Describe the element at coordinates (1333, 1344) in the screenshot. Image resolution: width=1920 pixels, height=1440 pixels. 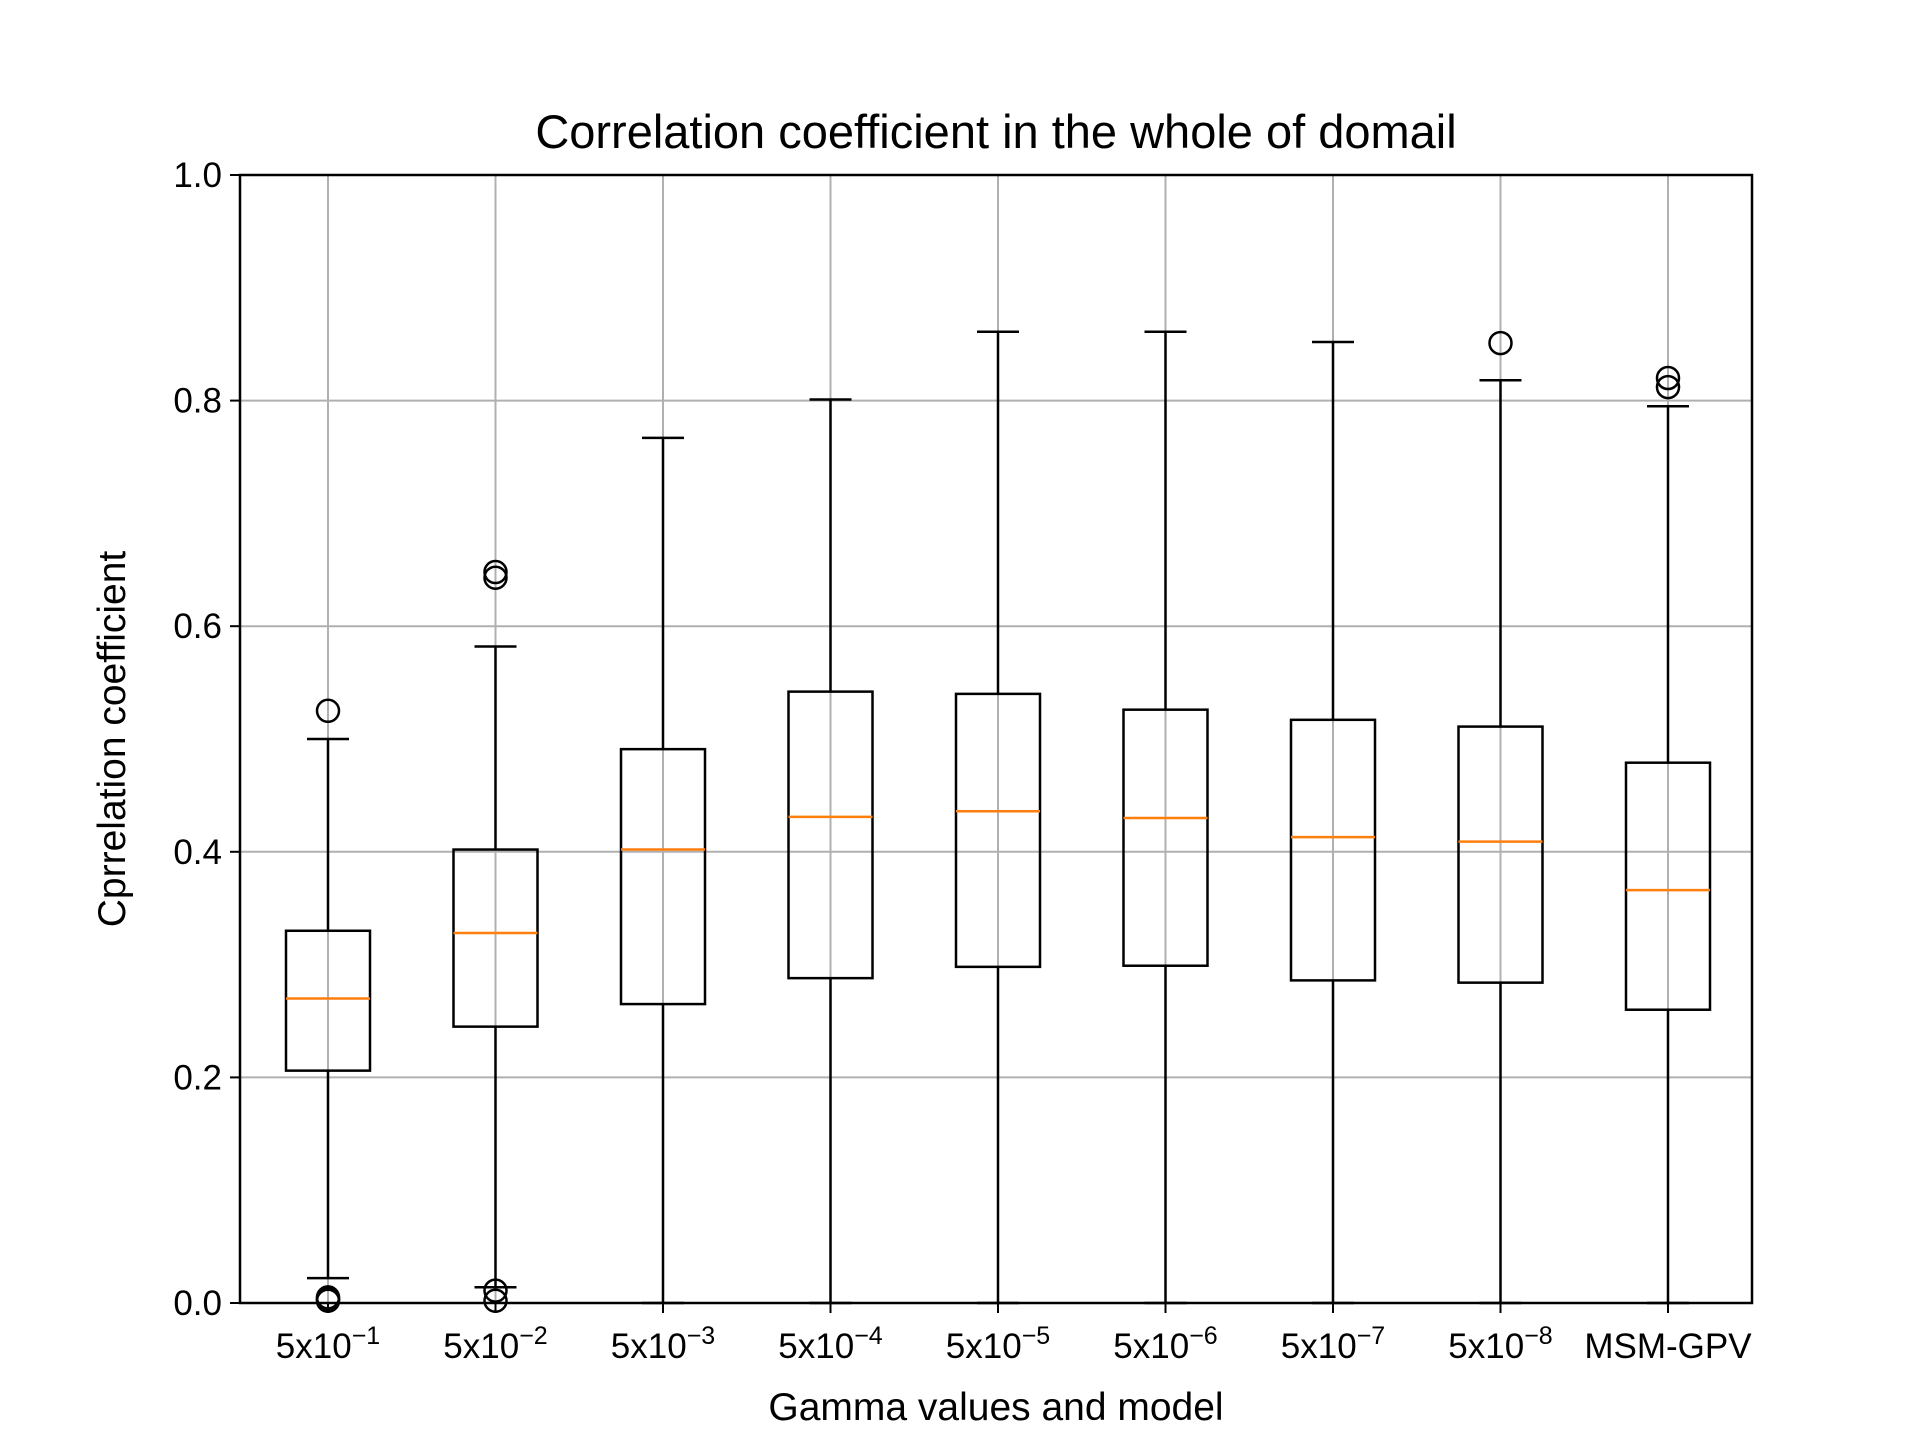
I see `x-tick-label: 5x10⁻⁷` at that location.